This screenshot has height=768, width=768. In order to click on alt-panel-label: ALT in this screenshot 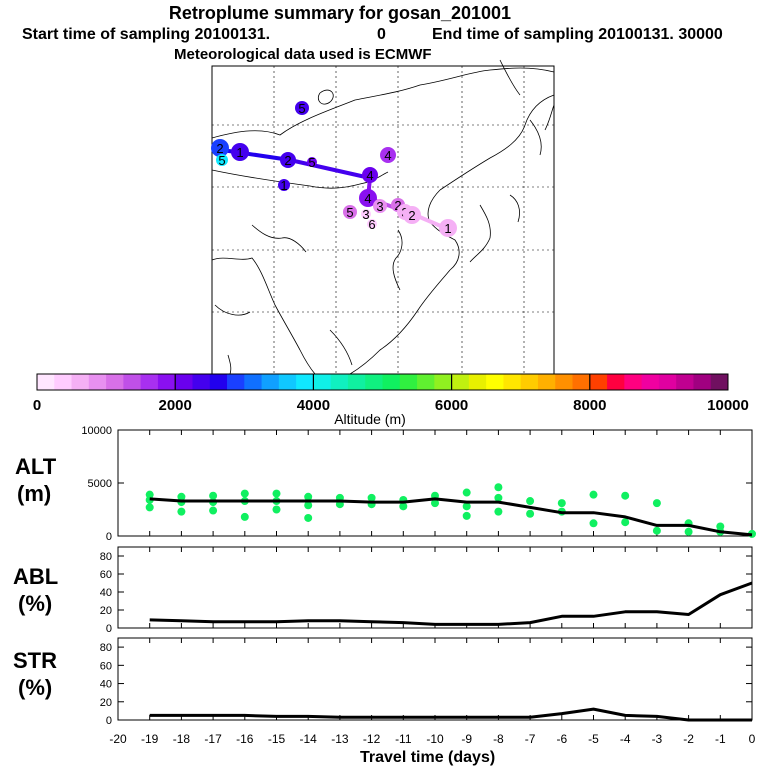, I will do `click(36, 466)`.